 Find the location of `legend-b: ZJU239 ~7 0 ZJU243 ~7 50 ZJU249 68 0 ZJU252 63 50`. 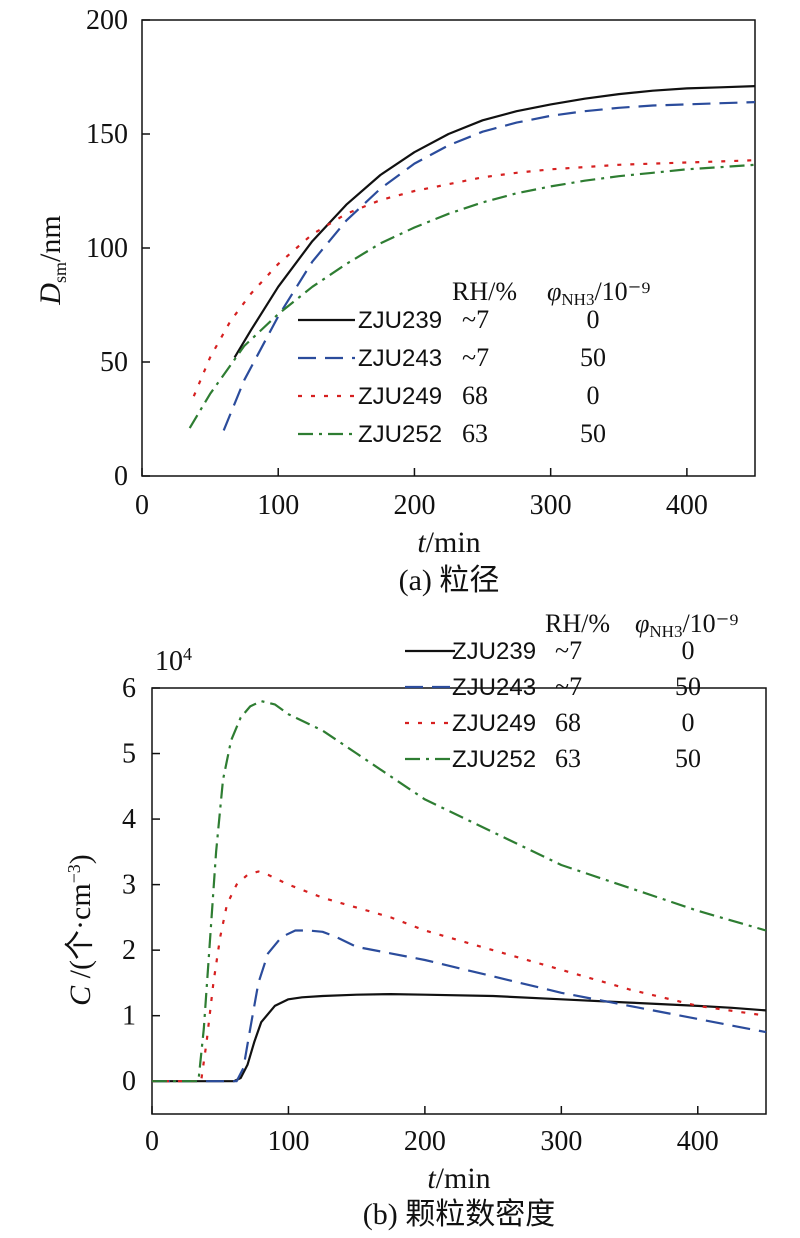

legend-b: ZJU239 ~7 0 ZJU243 ~7 50 ZJU249 68 0 ZJU252 63 50 is located at coordinates (553, 704).